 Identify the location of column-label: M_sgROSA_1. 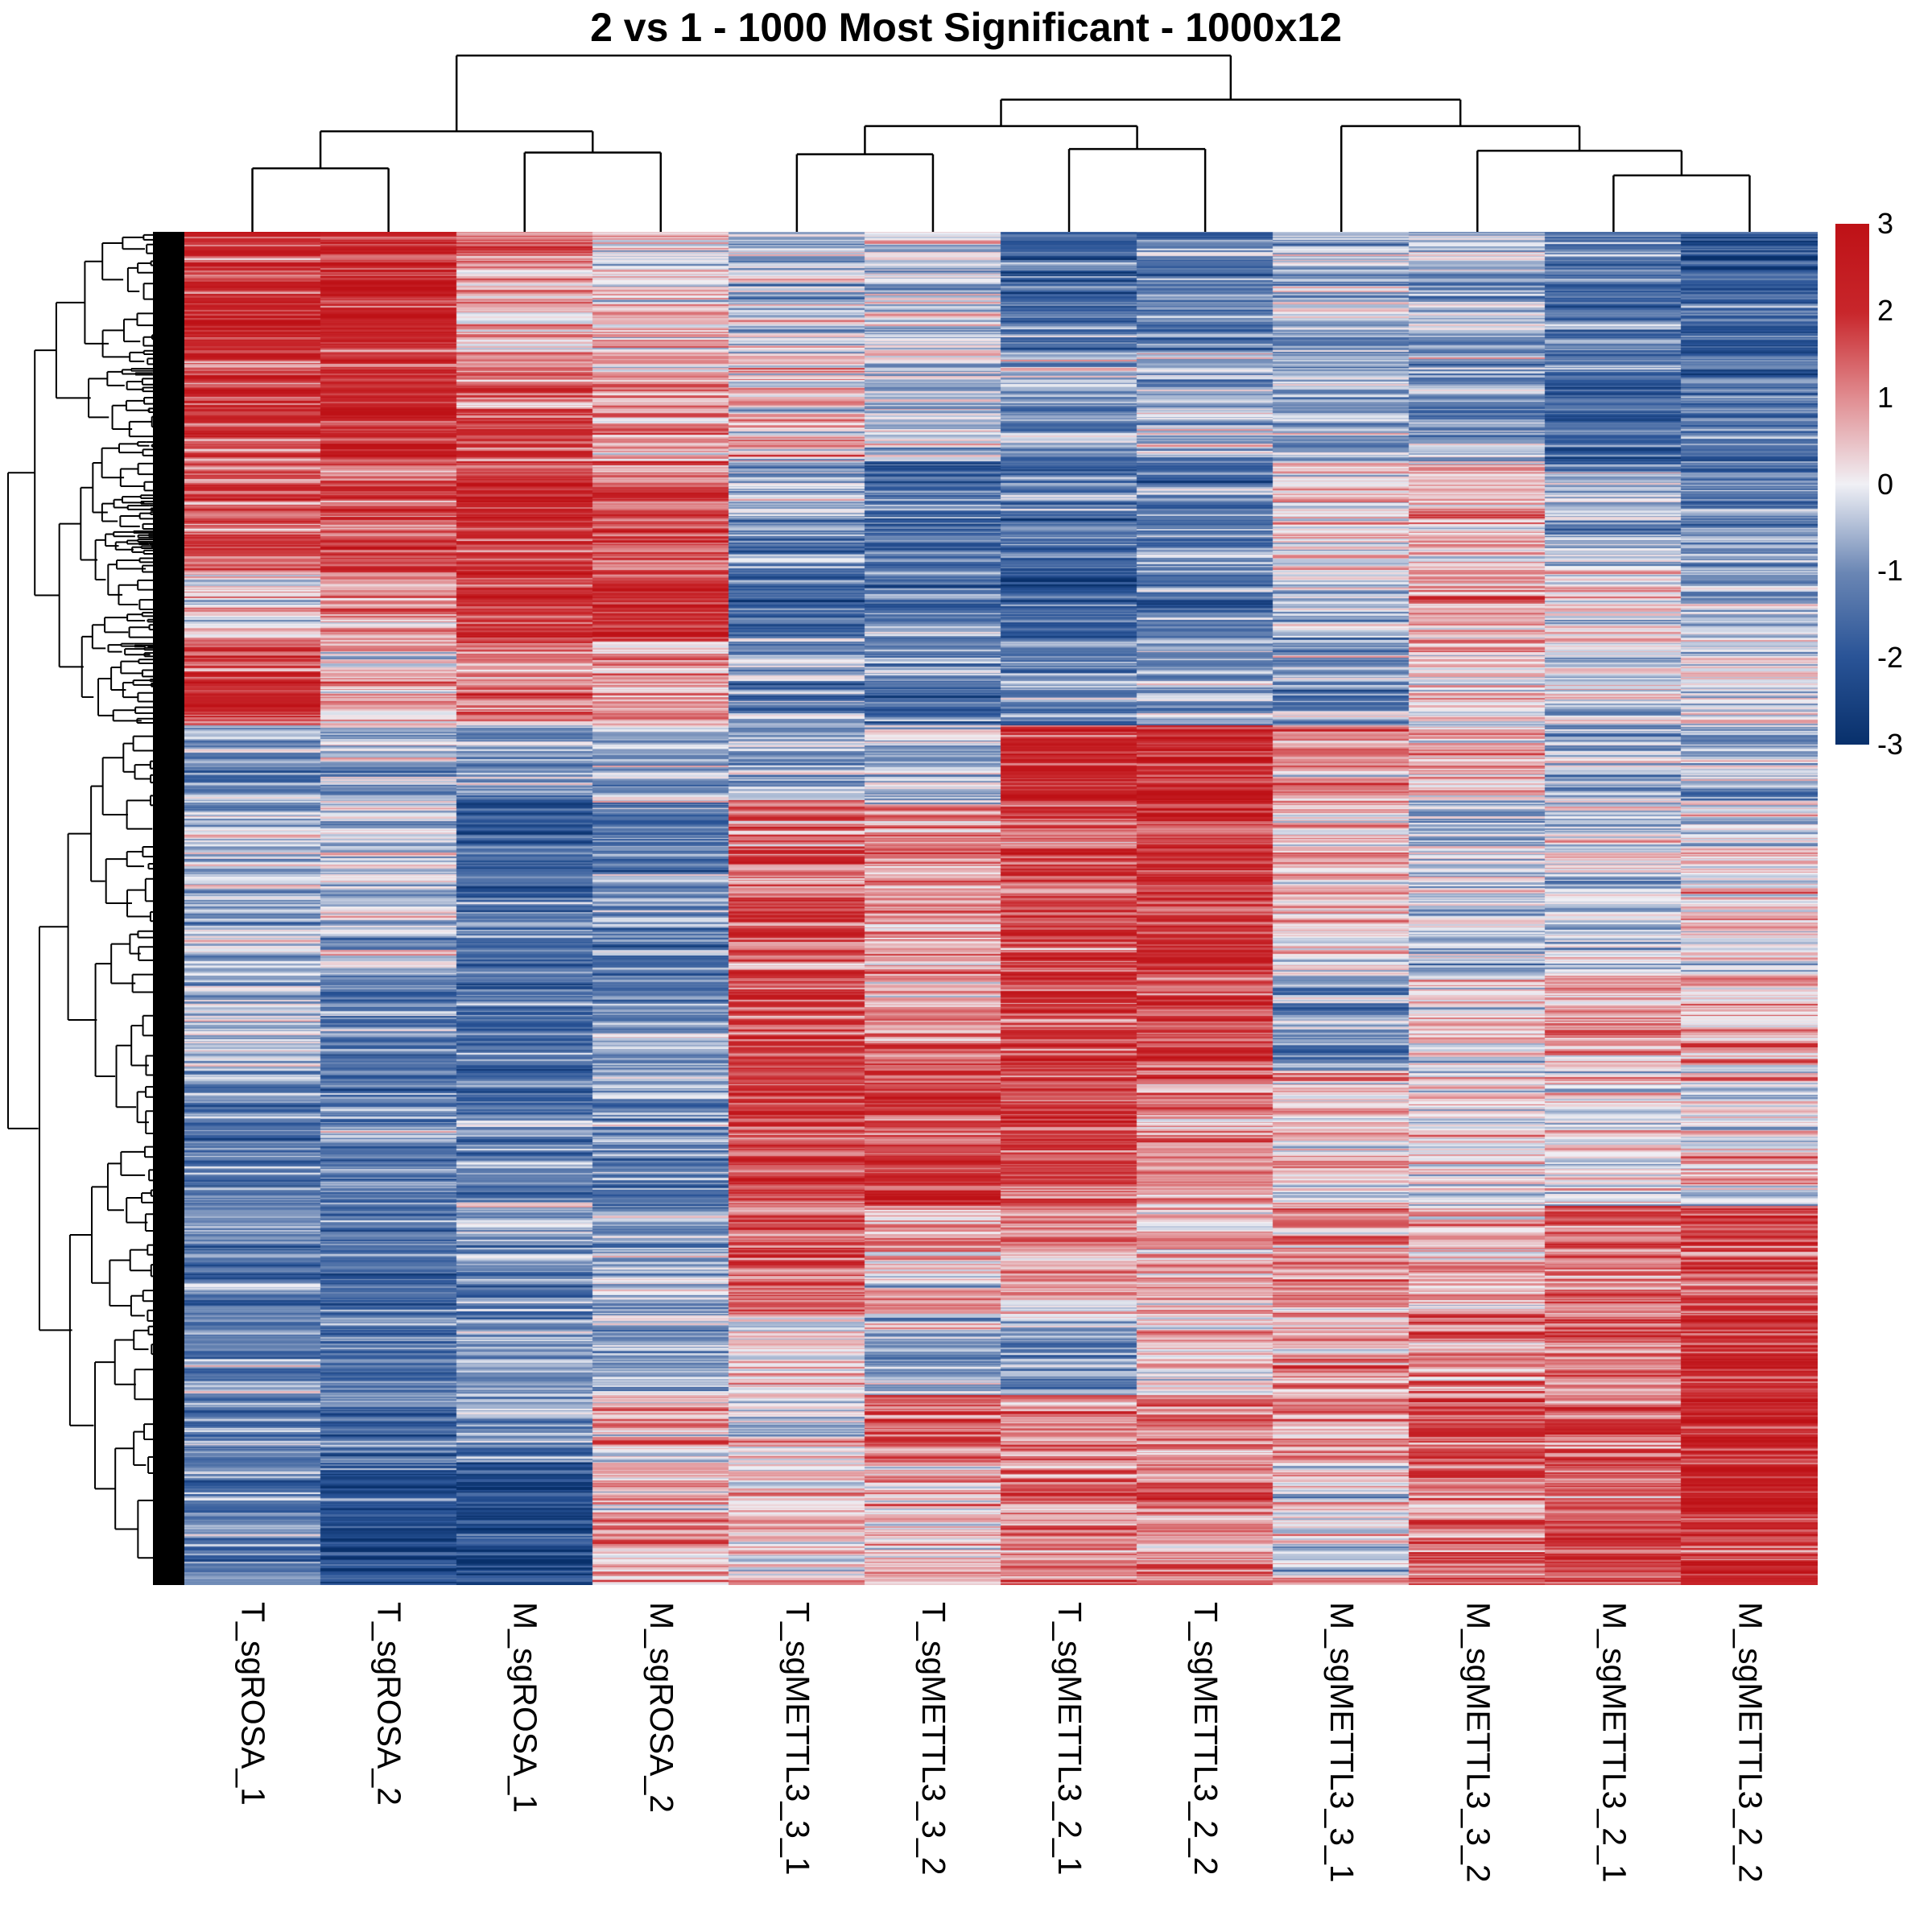
(525, 1708).